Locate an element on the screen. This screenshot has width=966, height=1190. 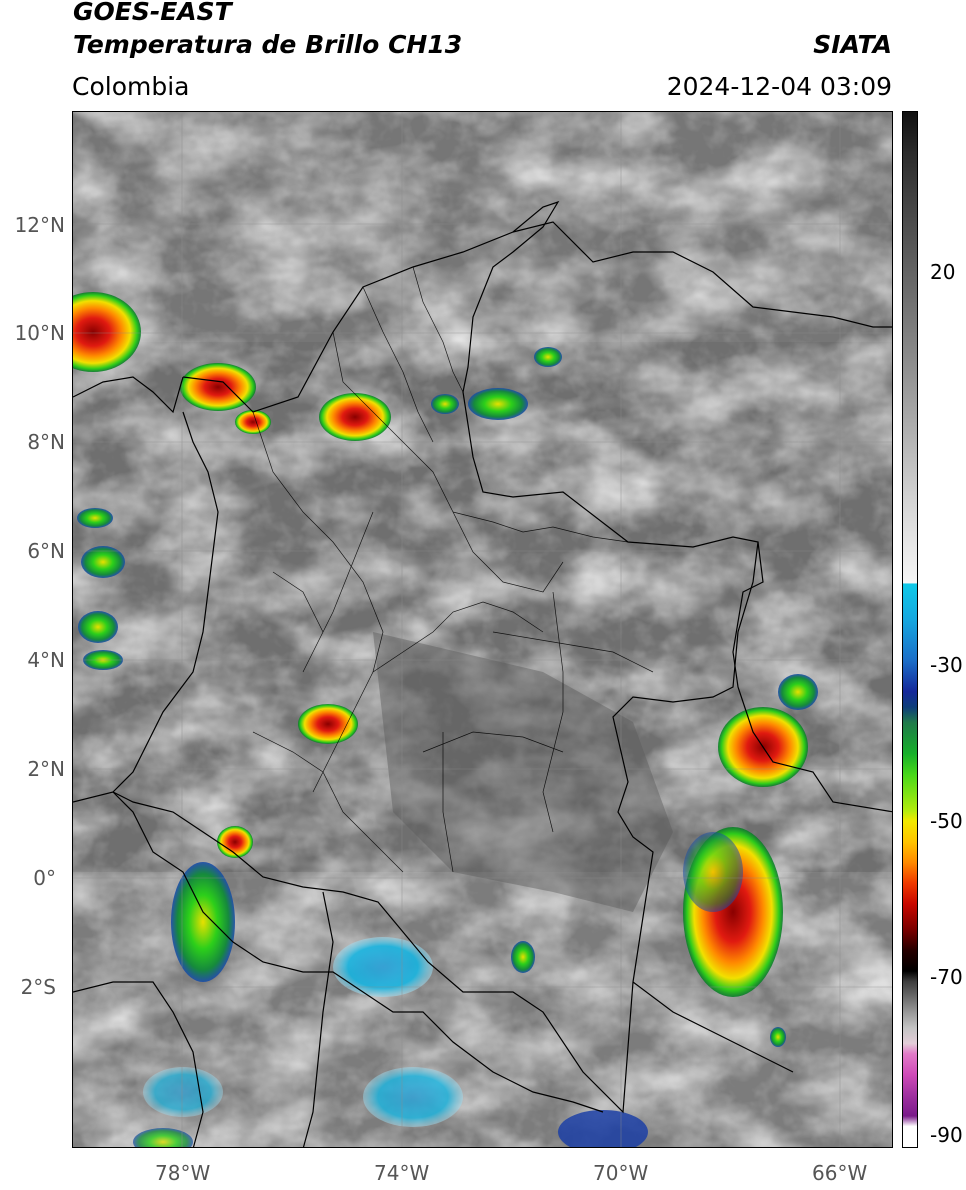
lon-label-74w: 74°W is located at coordinates (402, 1173).